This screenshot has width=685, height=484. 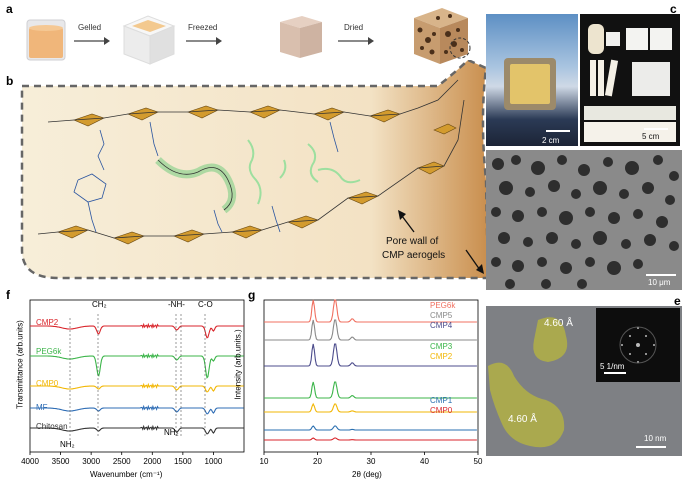 What do you see at coordinates (205, 304) in the screenshot?
I see `annotation-co: C-O` at bounding box center [205, 304].